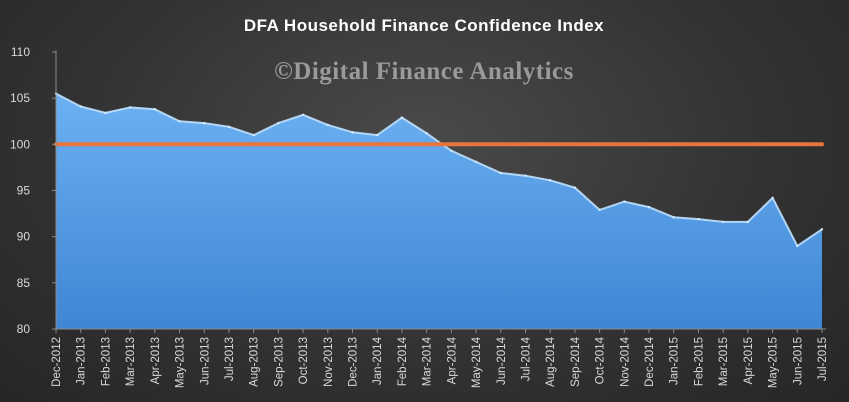 This screenshot has width=849, height=402. I want to click on y-tick-label: 110, so click(20, 52).